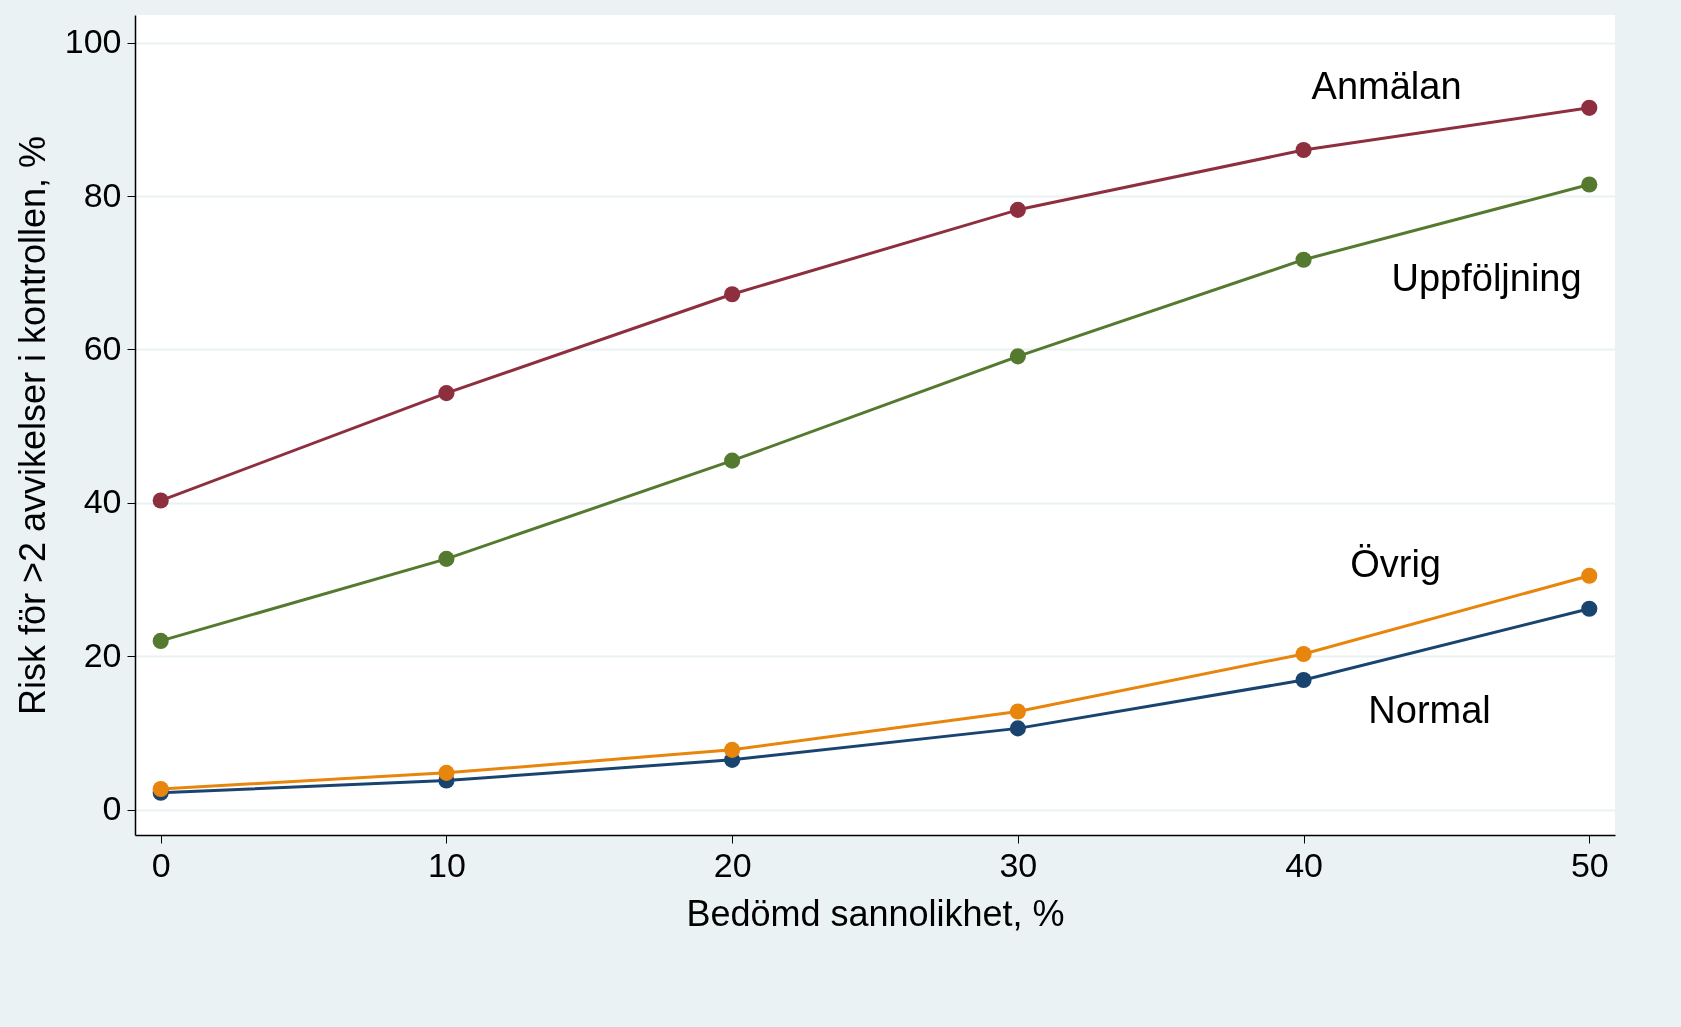  Describe the element at coordinates (875, 913) in the screenshot. I see `x-axis-title: Bedömd sannolikhet, %` at that location.